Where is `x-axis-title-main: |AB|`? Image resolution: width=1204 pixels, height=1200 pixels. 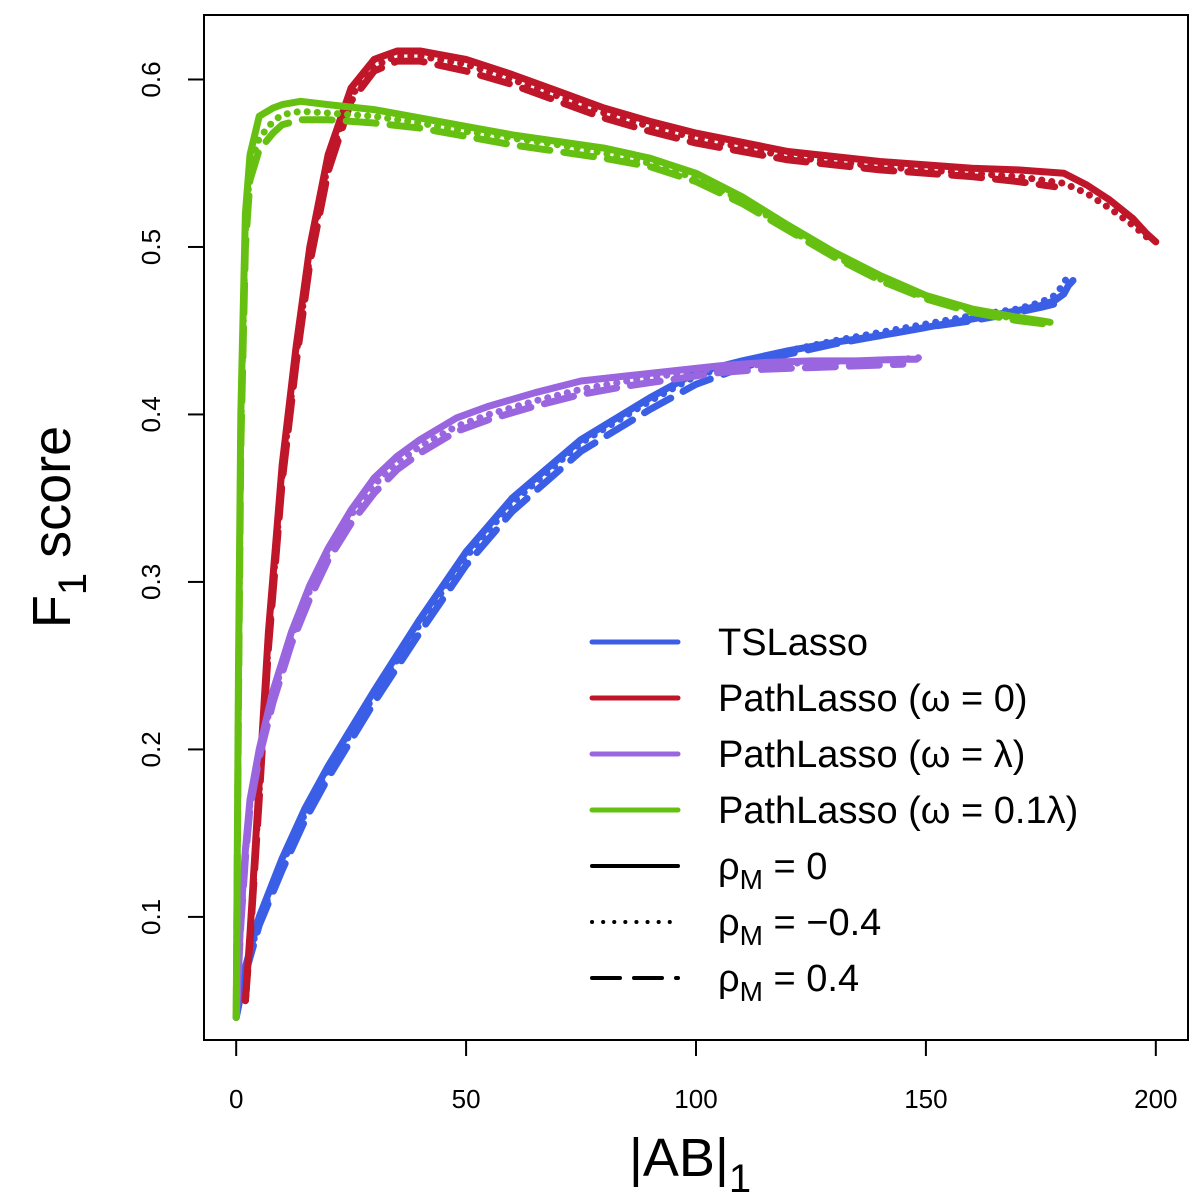
x-axis-title-main: |AB| is located at coordinates (679, 1158).